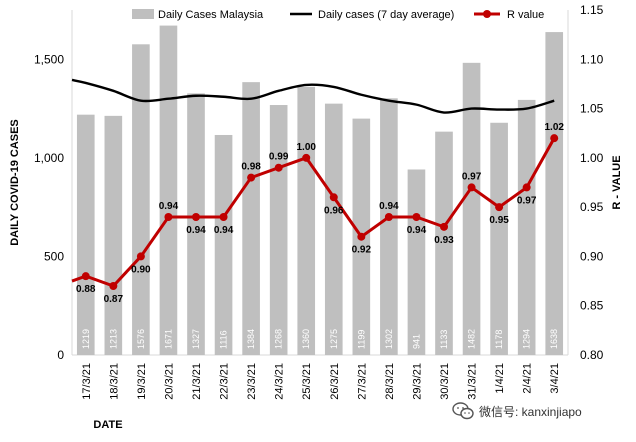  I want to click on bar-value-label: 1384, so click(251, 339).